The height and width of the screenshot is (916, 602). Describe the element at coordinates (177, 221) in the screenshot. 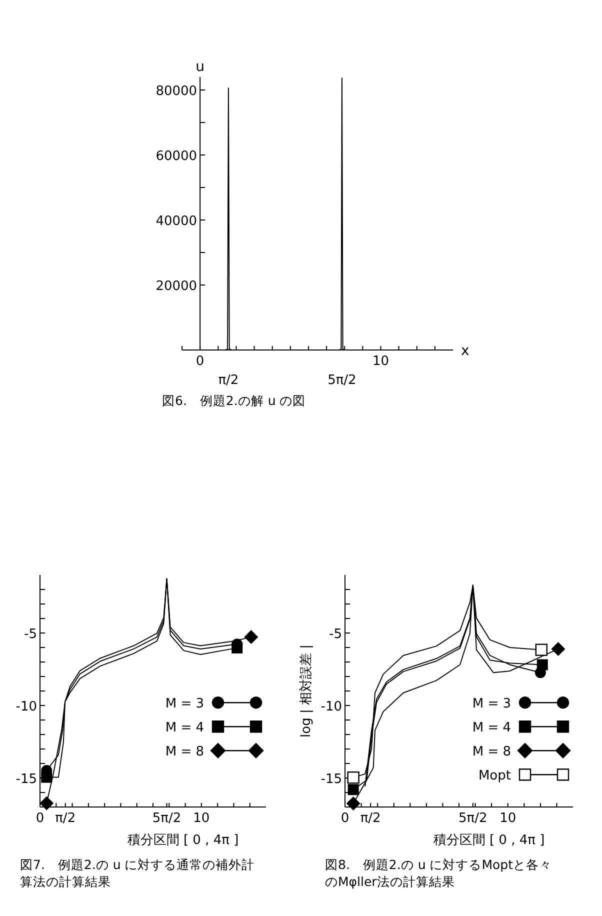

I see `y-tick-label: 40000` at that location.